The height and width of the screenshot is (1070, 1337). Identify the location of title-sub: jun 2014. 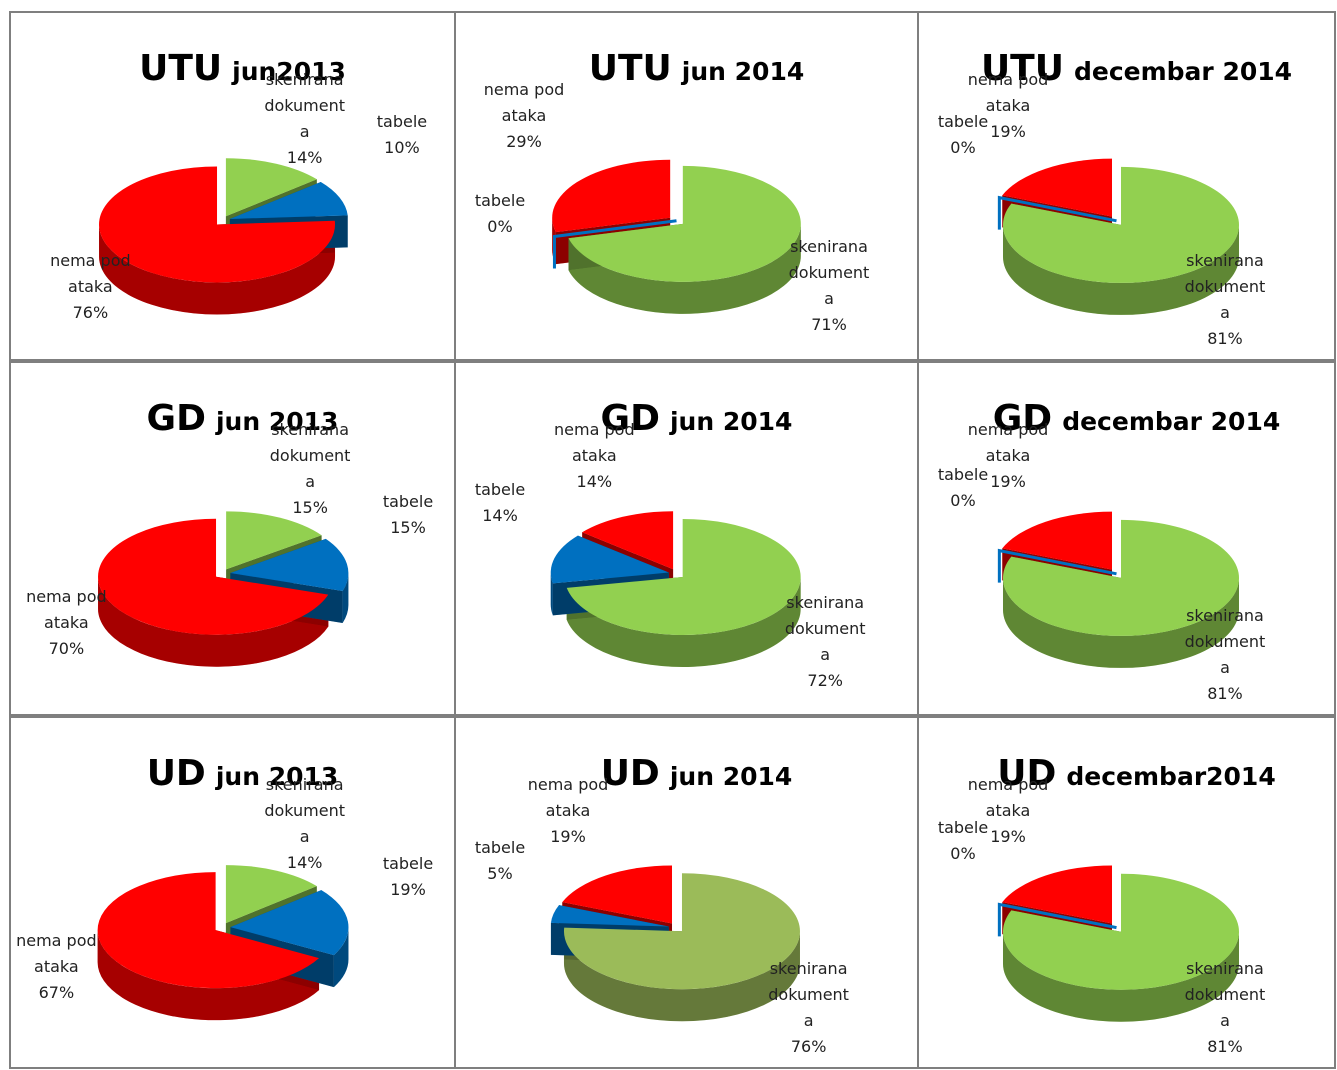
(730, 421).